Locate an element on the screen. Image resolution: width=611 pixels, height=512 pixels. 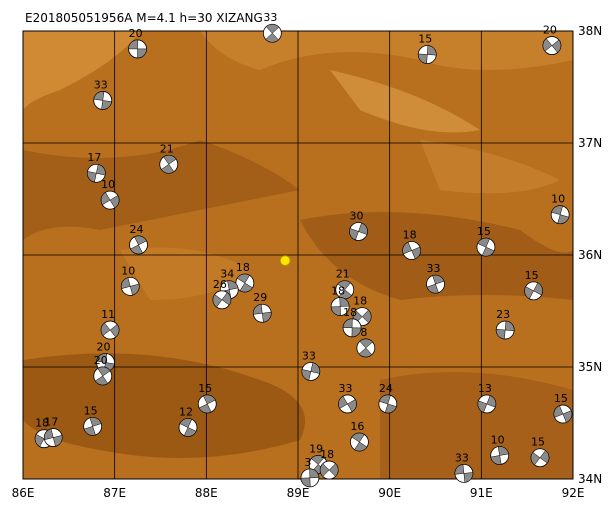
x-tick-label: 92E is located at coordinates (573, 493).